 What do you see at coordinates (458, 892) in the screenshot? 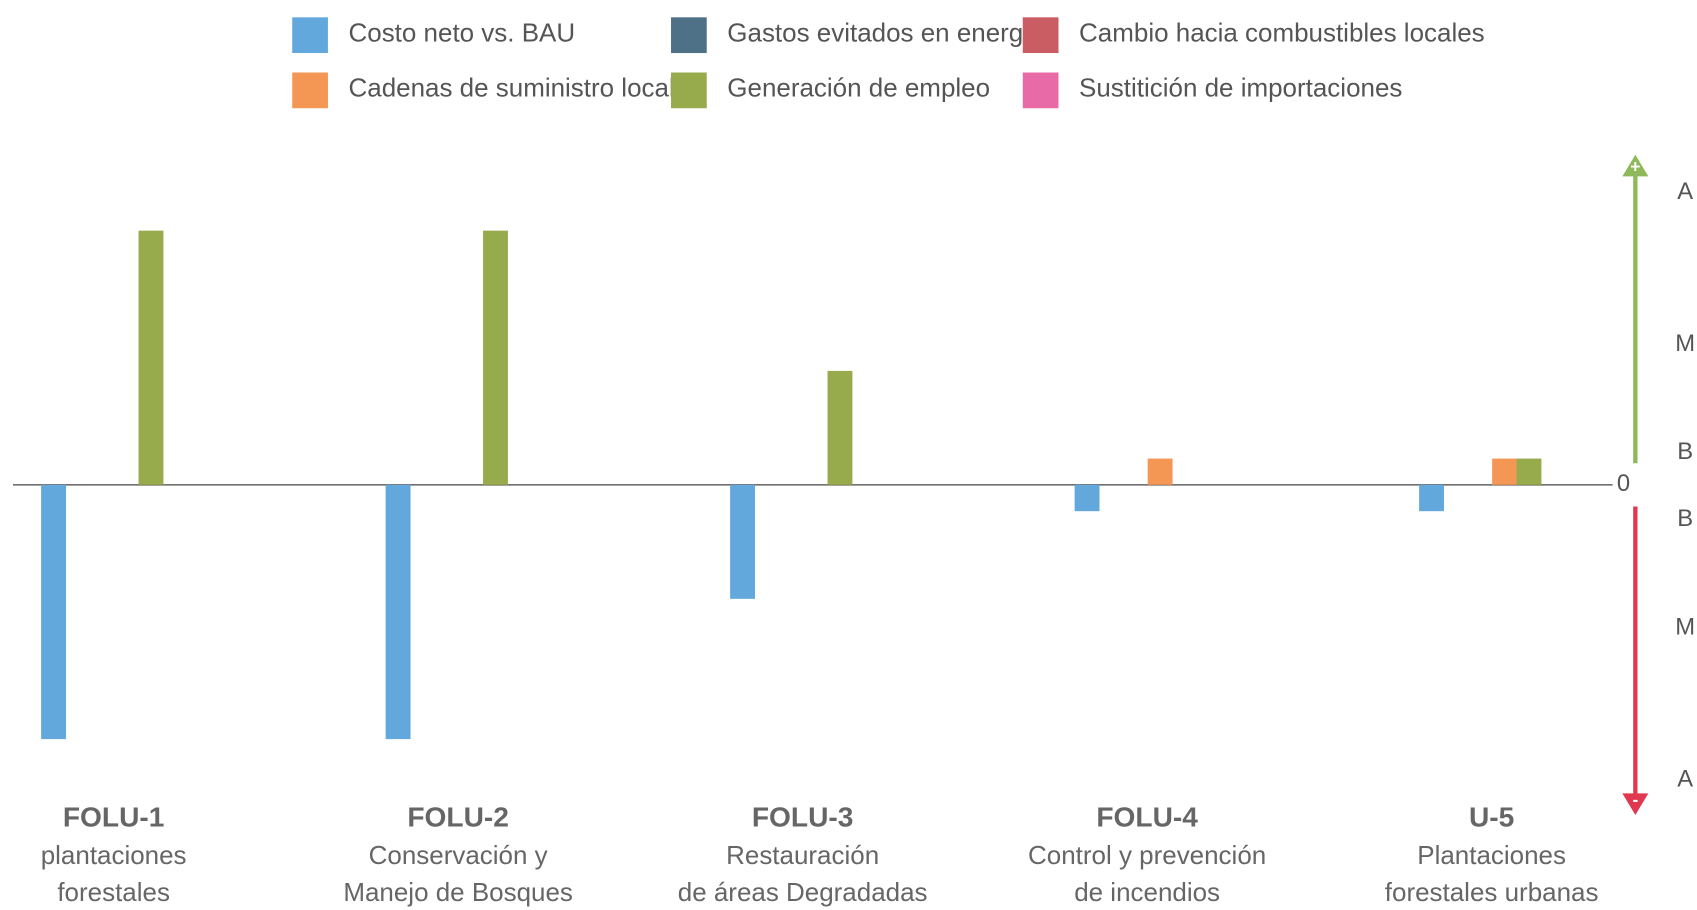
I see `category-description: Manejo de Bosques` at bounding box center [458, 892].